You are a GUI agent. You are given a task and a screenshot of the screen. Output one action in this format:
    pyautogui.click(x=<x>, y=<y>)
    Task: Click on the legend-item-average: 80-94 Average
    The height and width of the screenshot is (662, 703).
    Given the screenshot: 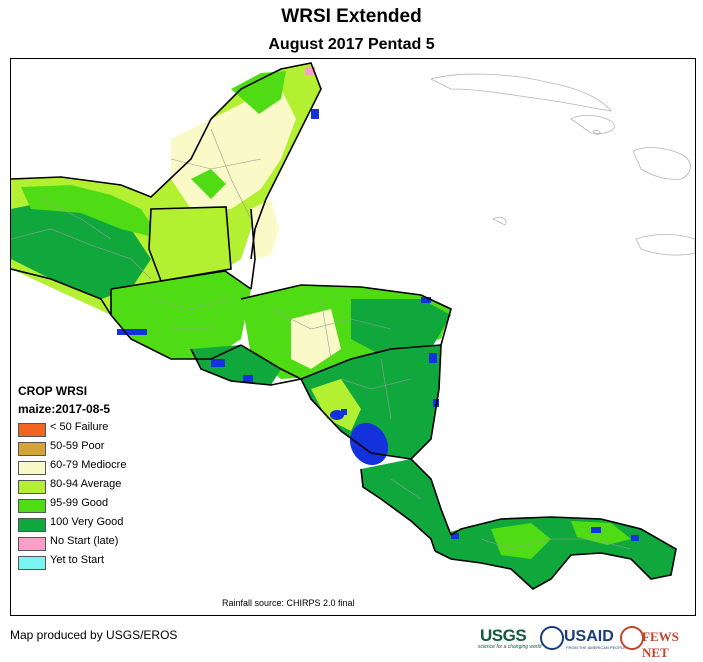 What is the action you would take?
    pyautogui.click(x=69, y=486)
    